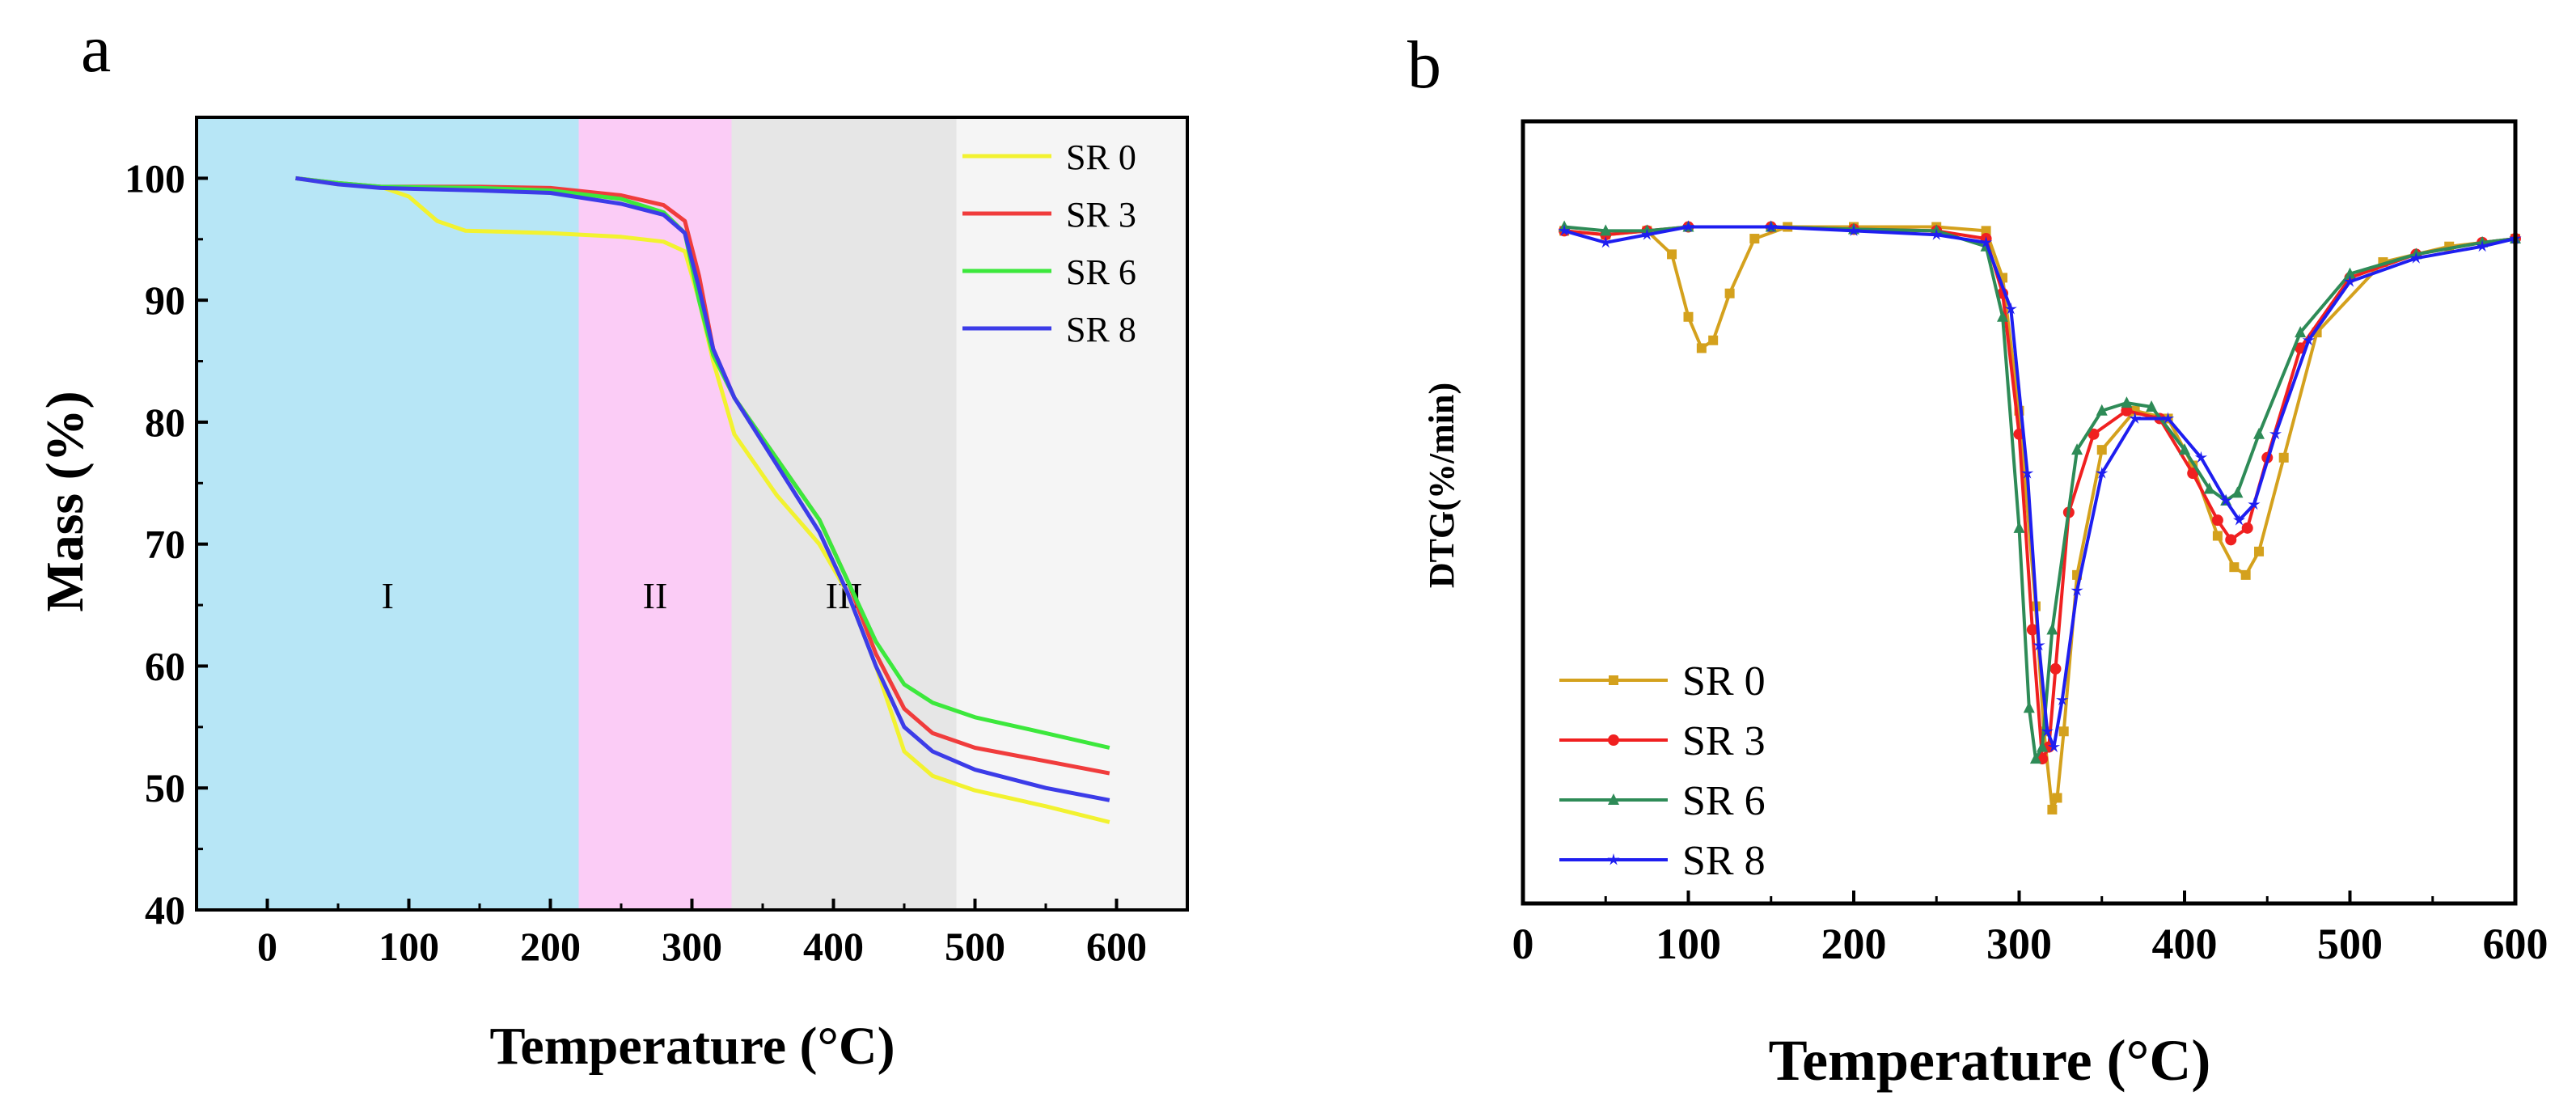 The image size is (2576, 1117). Describe the element at coordinates (1442, 486) in the screenshot. I see `y-axis-title-b: DTG(%/min)` at that location.